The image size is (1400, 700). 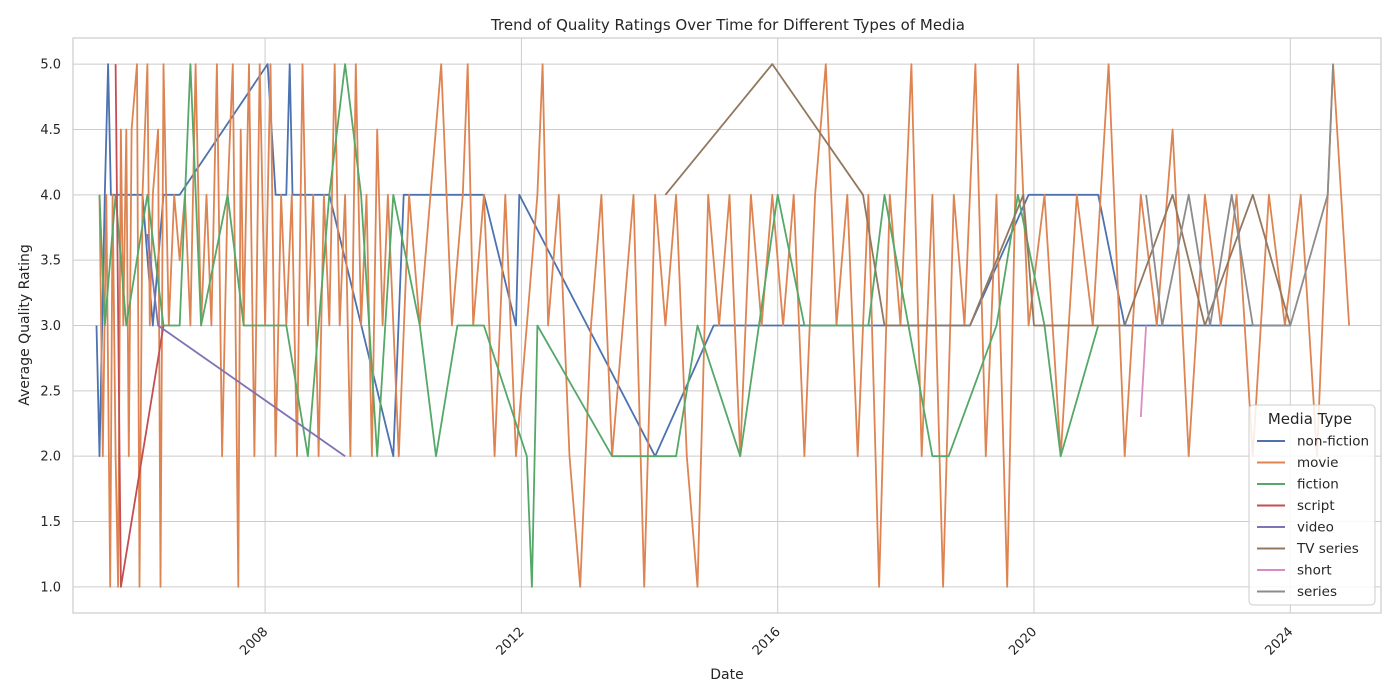 I want to click on y-tick-label: 2.5, so click(x=50, y=391).